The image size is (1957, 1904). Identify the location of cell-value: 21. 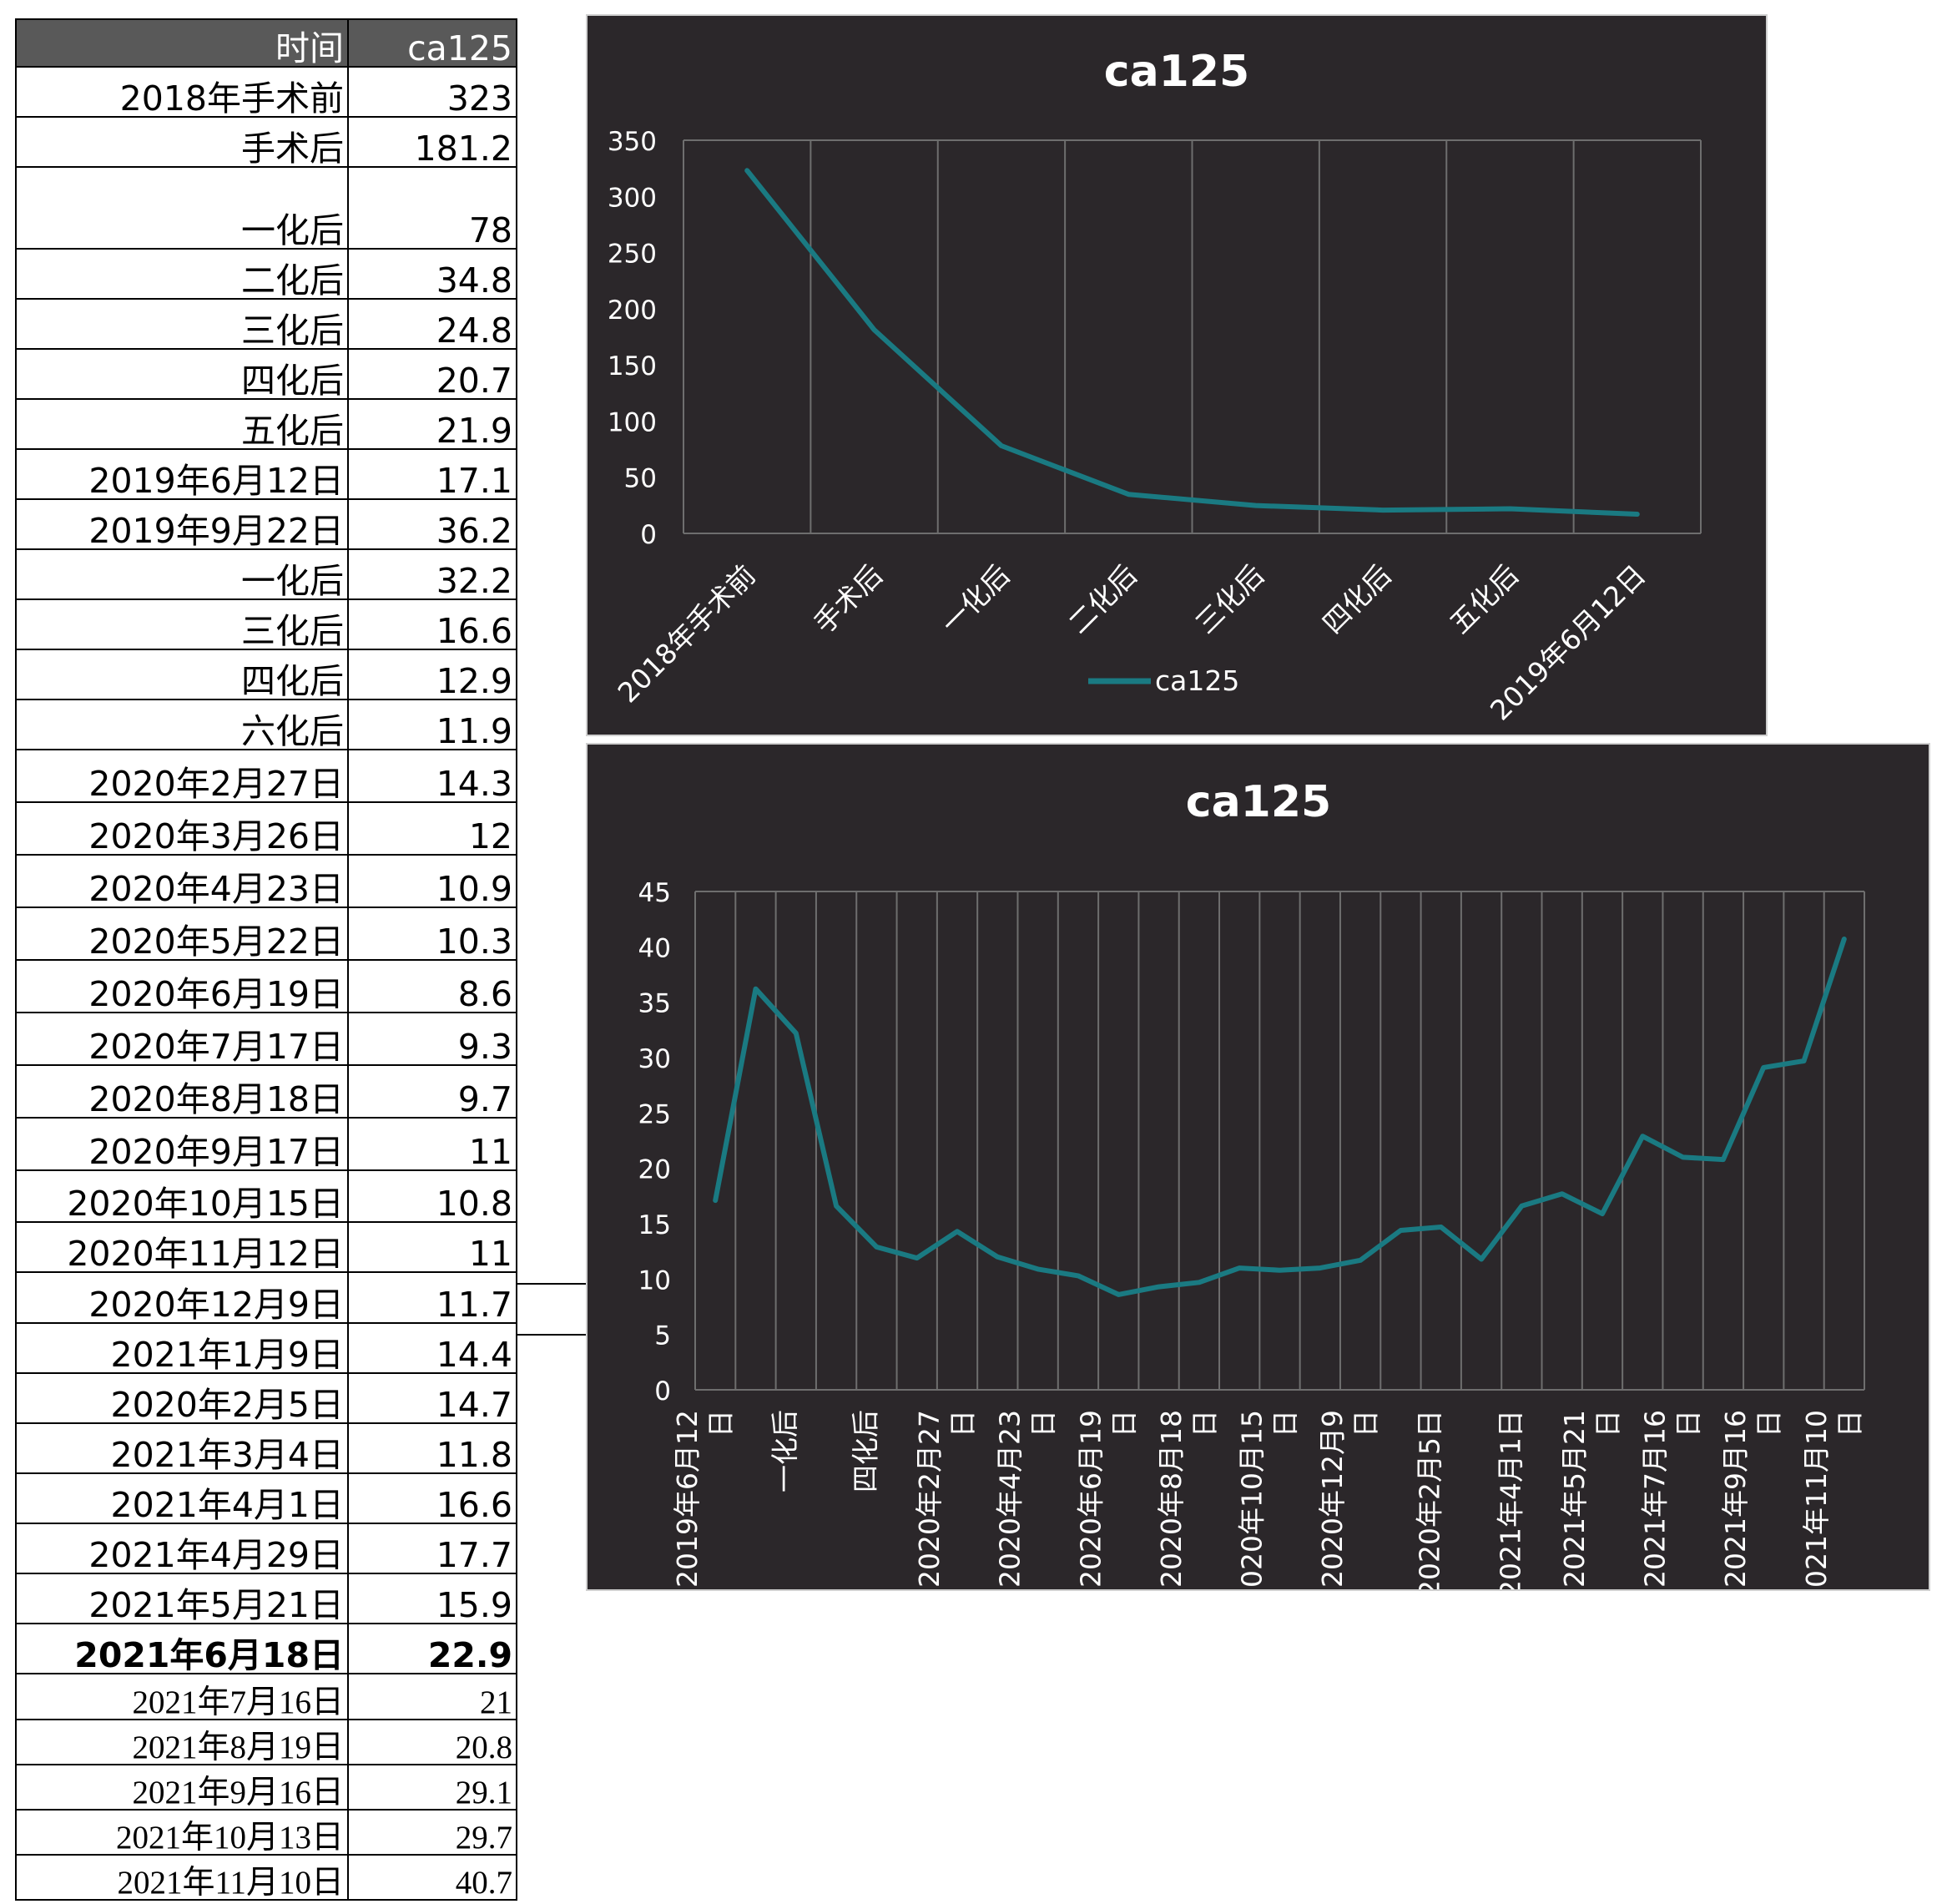
(433, 1697).